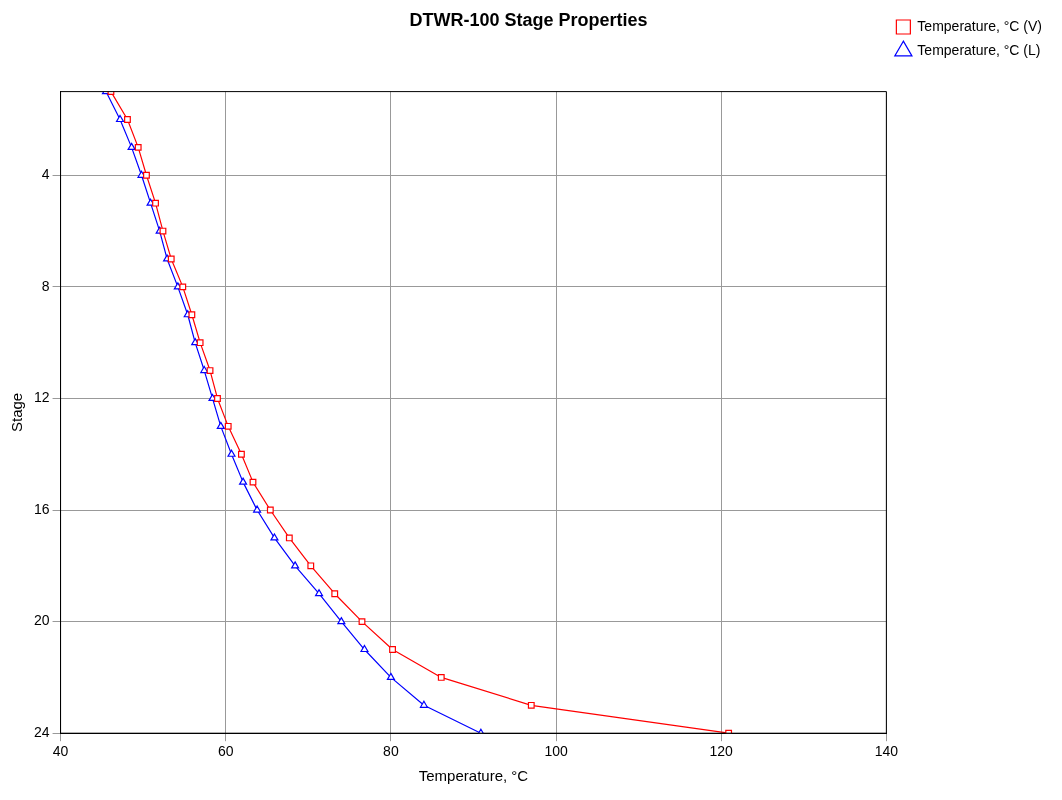 Image resolution: width=1062 pixels, height=800 pixels. What do you see at coordinates (45, 174) in the screenshot?
I see `y-tick-label: 4` at bounding box center [45, 174].